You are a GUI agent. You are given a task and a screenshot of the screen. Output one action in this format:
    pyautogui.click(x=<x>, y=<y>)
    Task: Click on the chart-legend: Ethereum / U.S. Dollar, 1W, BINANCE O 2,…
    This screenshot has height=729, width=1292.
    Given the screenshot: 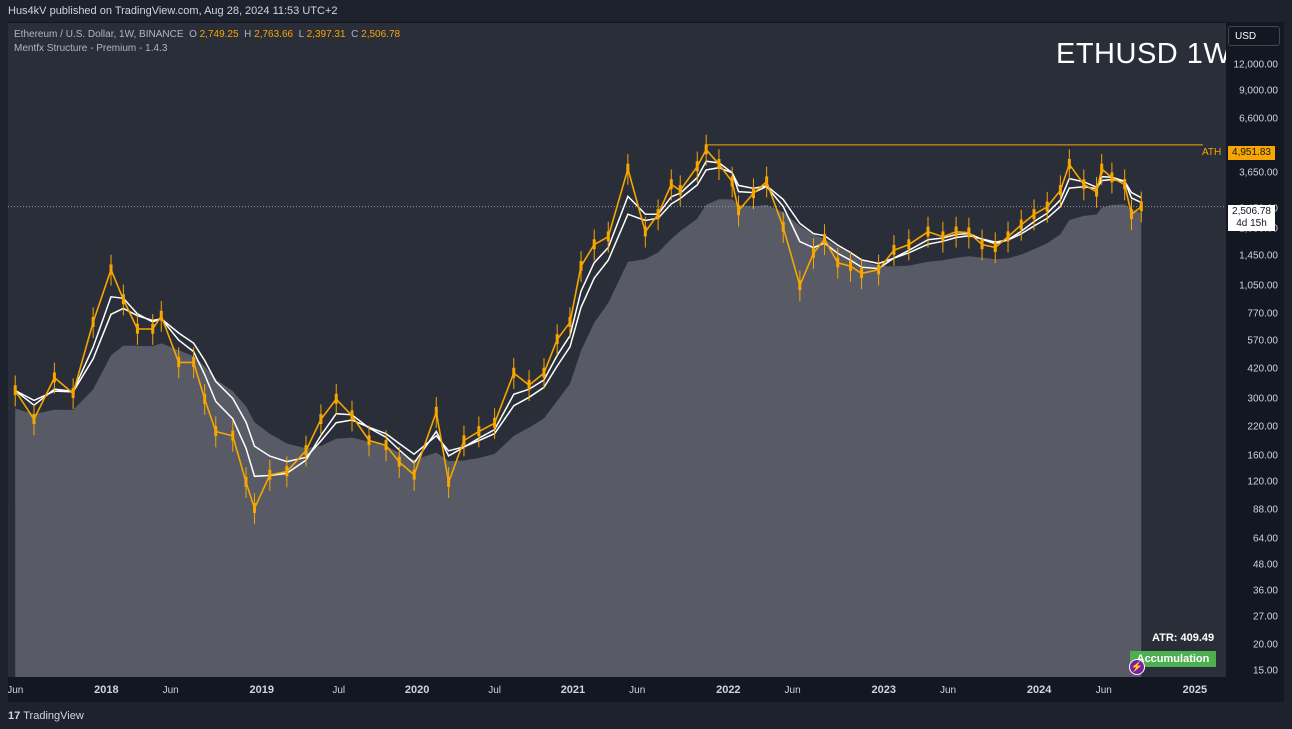 What is the action you would take?
    pyautogui.click(x=207, y=42)
    